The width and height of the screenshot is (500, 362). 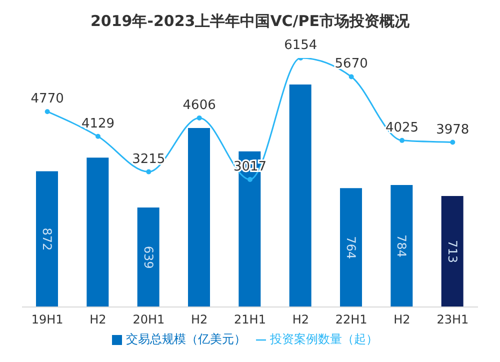 I want to click on x-tick-label: 23H1, so click(x=452, y=319).